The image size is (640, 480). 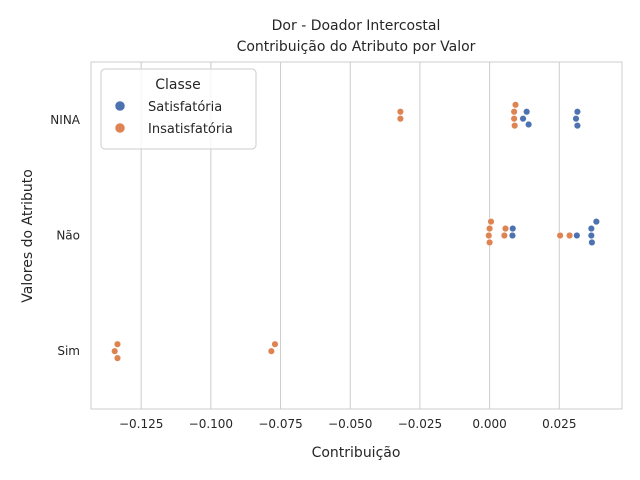 I want to click on chart-subtitle: Contribuição do Atributo por Valor, so click(x=356, y=47).